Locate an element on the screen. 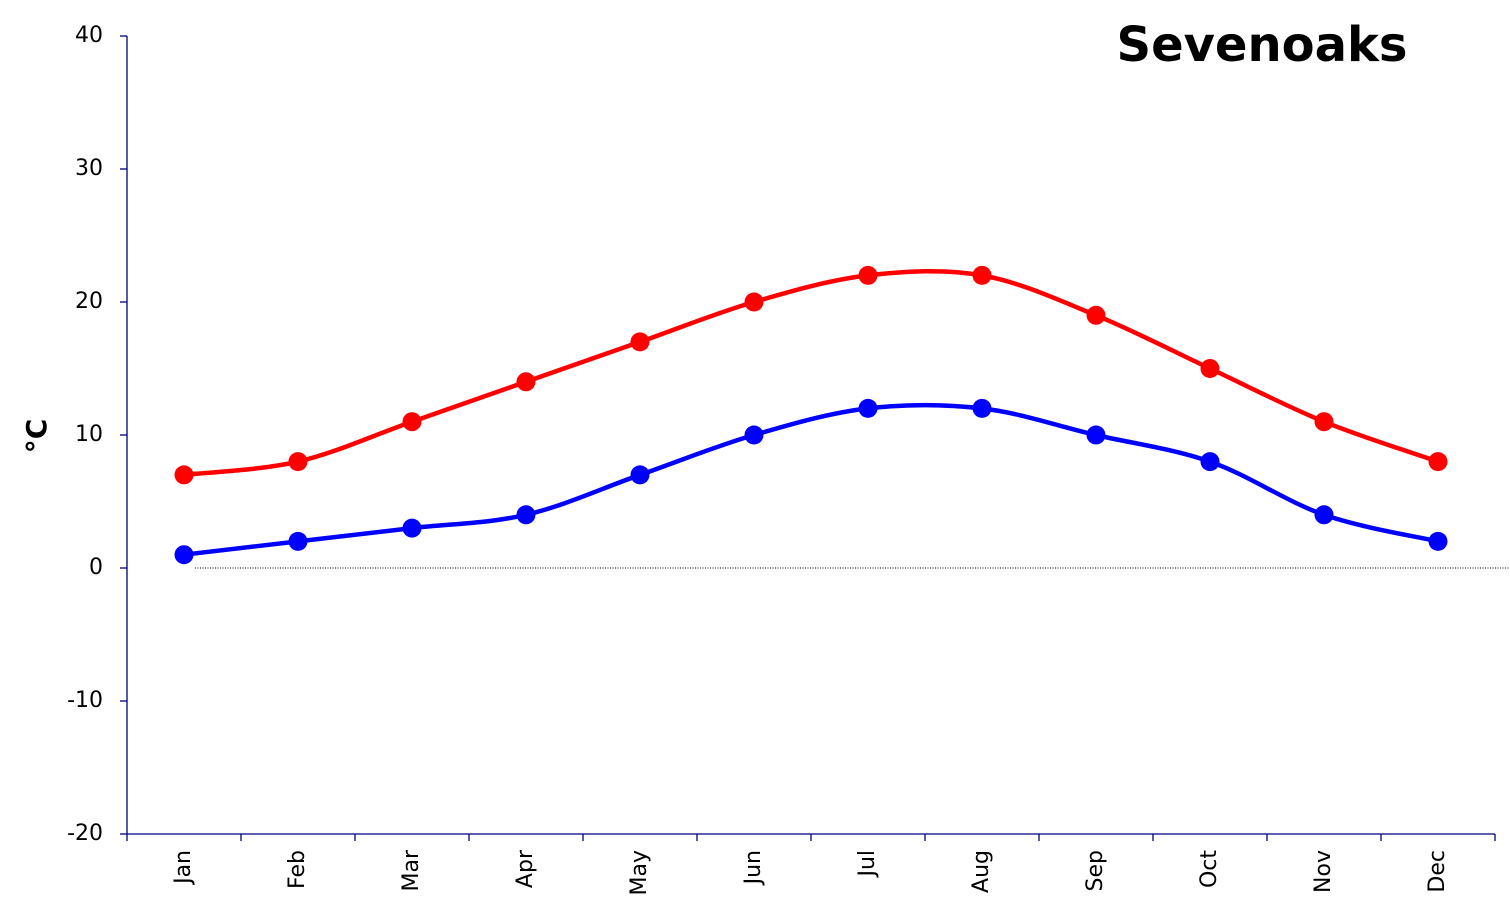 The height and width of the screenshot is (921, 1510). x-tick-label: May is located at coordinates (639, 872).